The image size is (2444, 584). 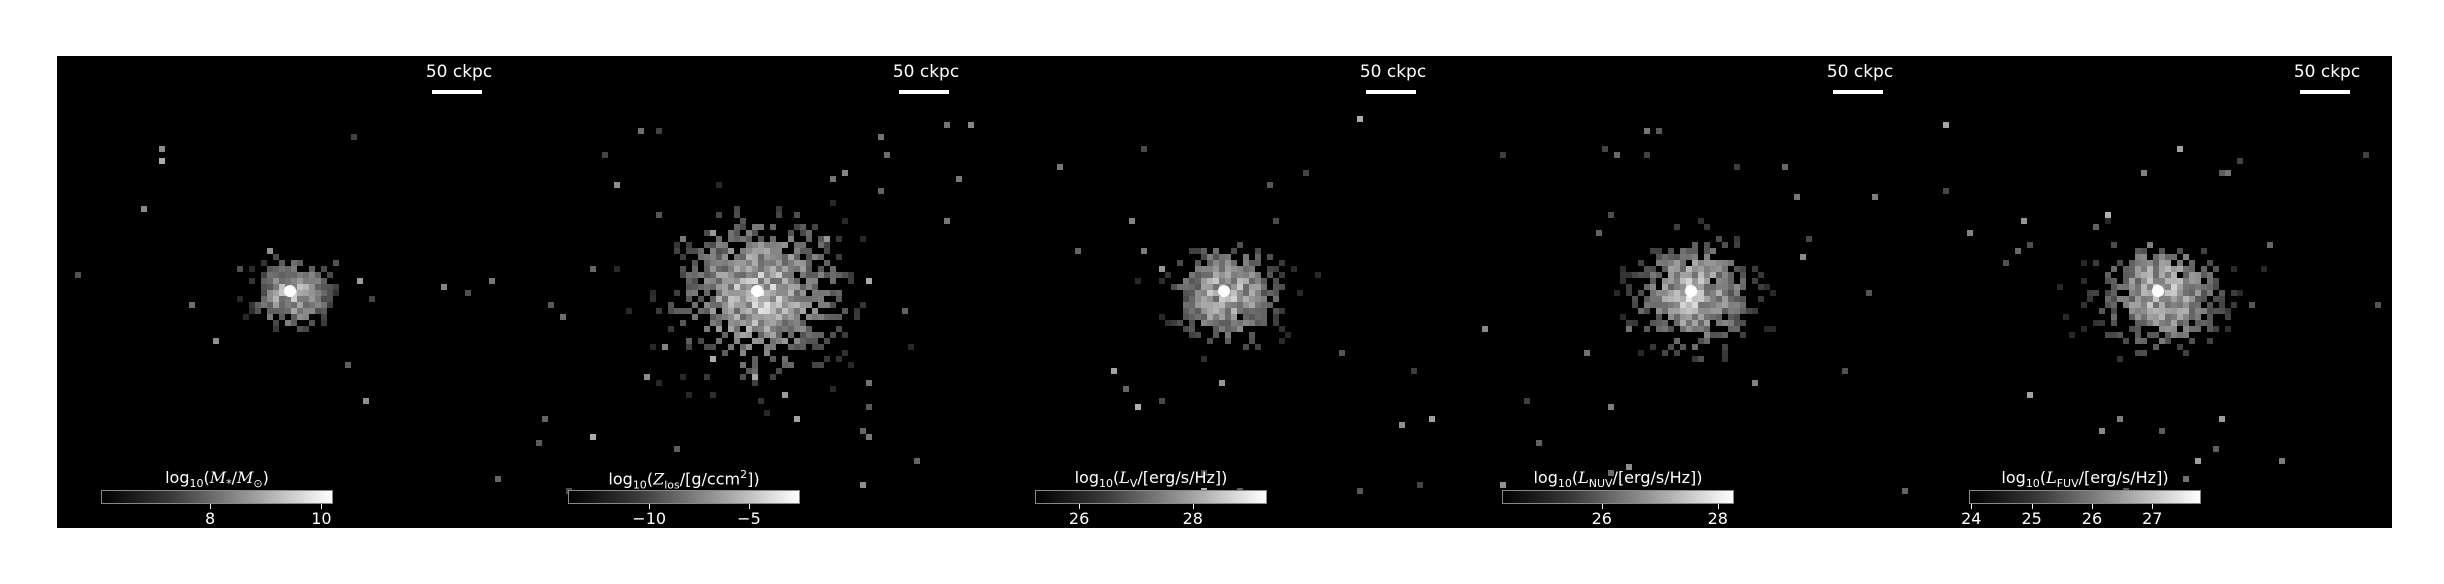 I want to click on scale-bar, so click(x=1391, y=92).